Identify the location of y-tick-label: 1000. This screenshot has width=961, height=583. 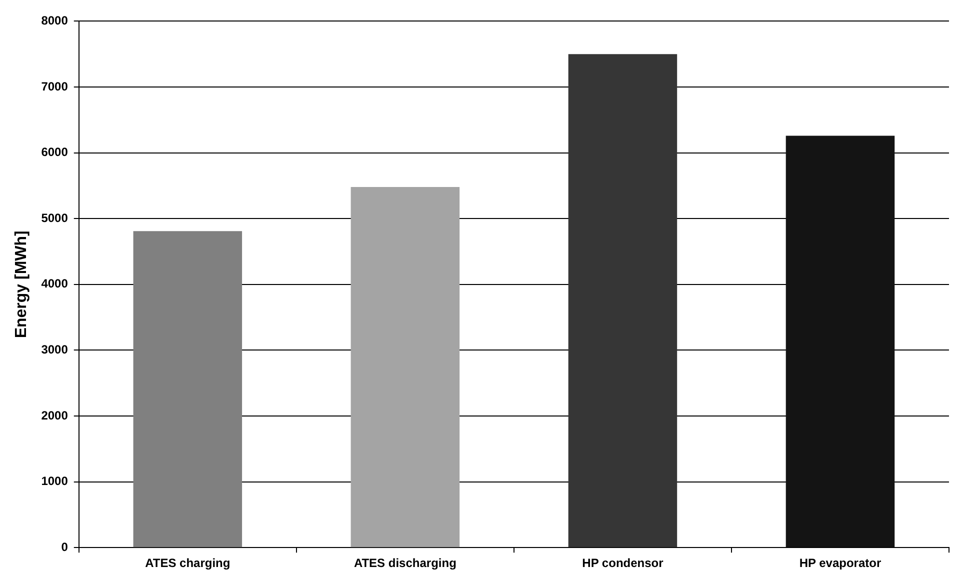
(54, 481).